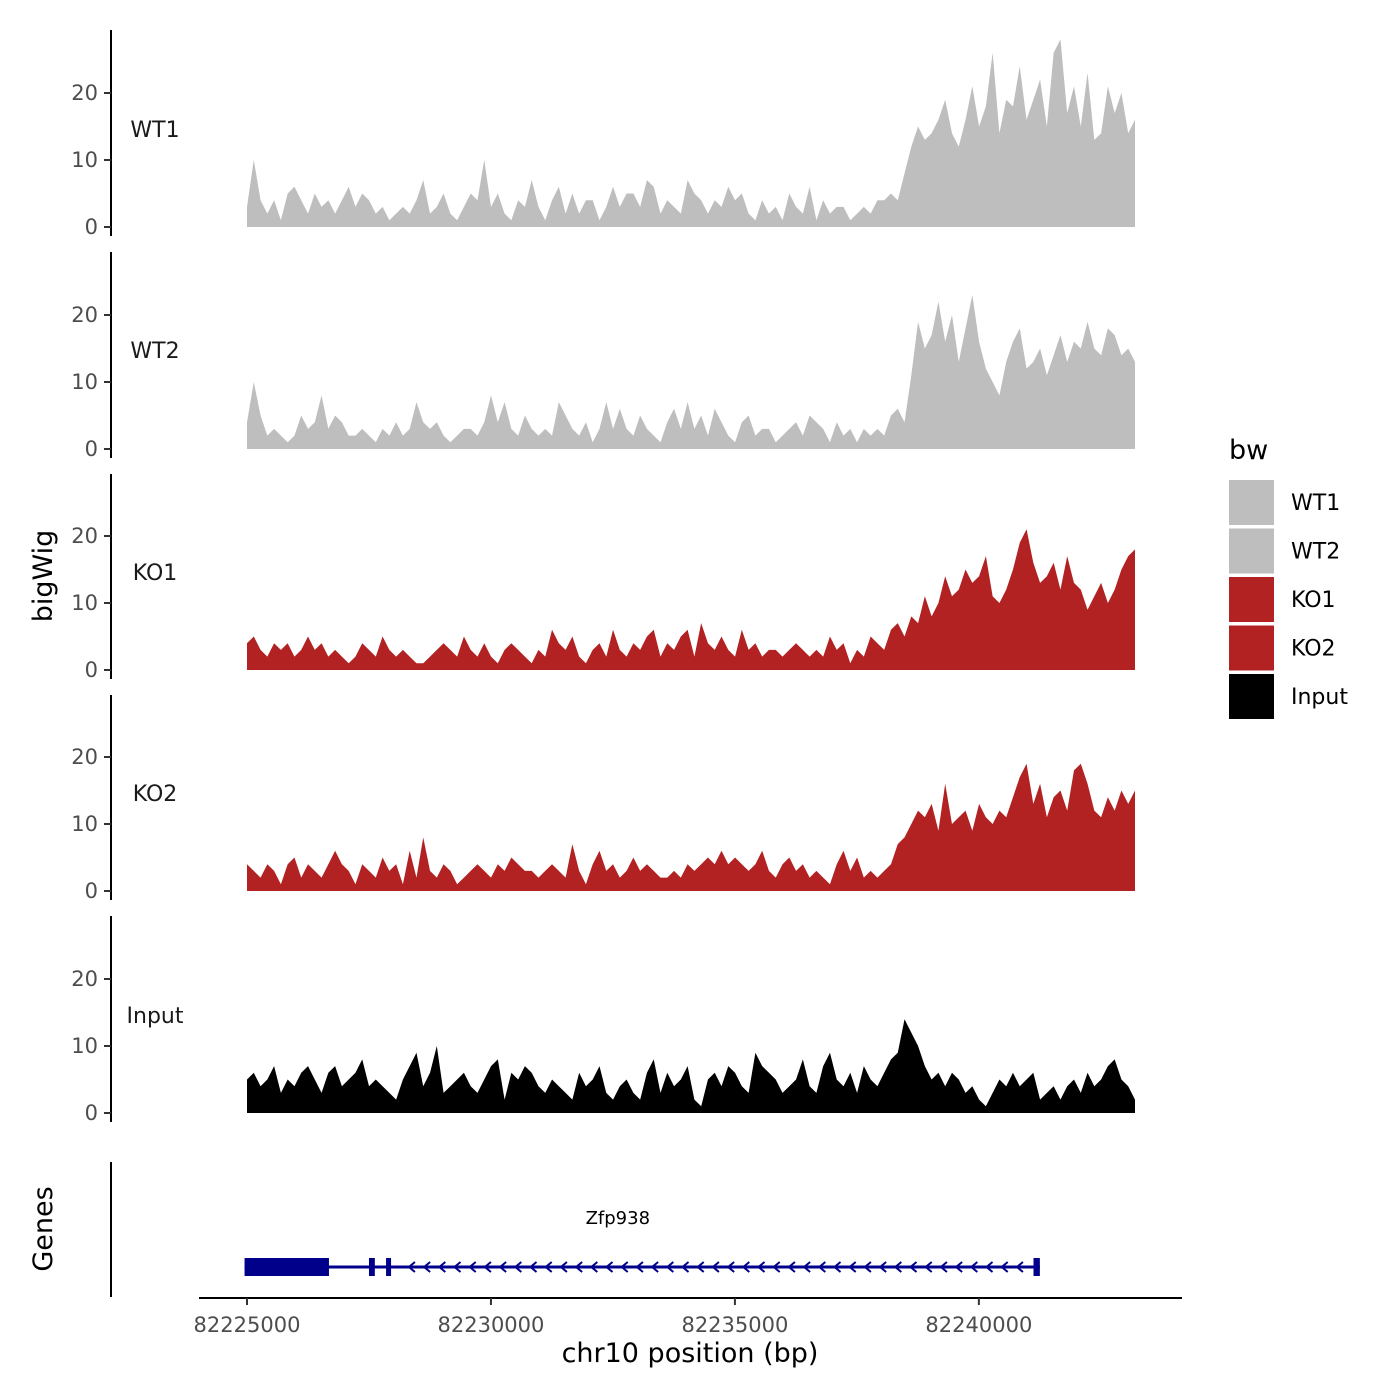  I want to click on track-input: 0 10 20 Input, so click(603, 1020).